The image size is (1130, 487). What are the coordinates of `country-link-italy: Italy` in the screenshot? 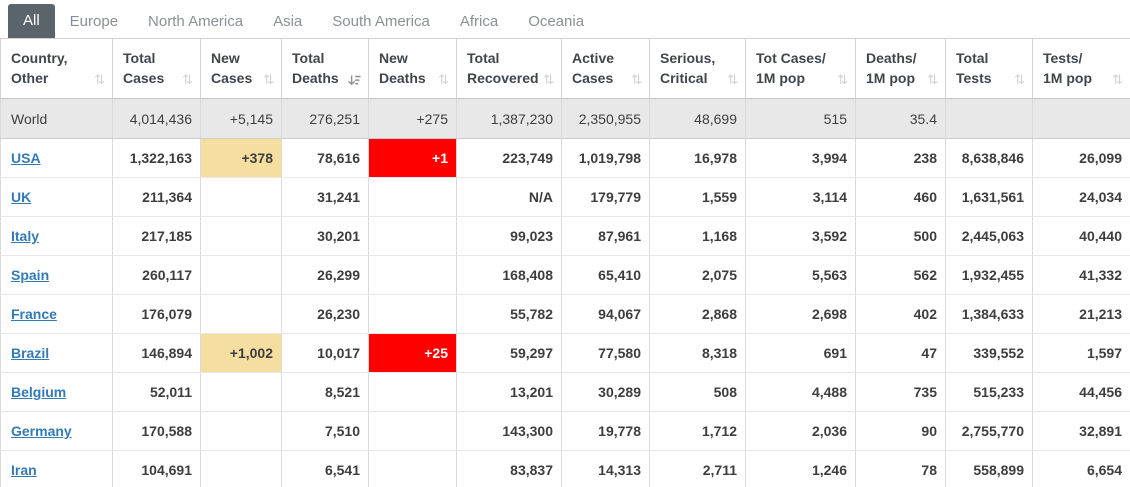 It's located at (25, 236).